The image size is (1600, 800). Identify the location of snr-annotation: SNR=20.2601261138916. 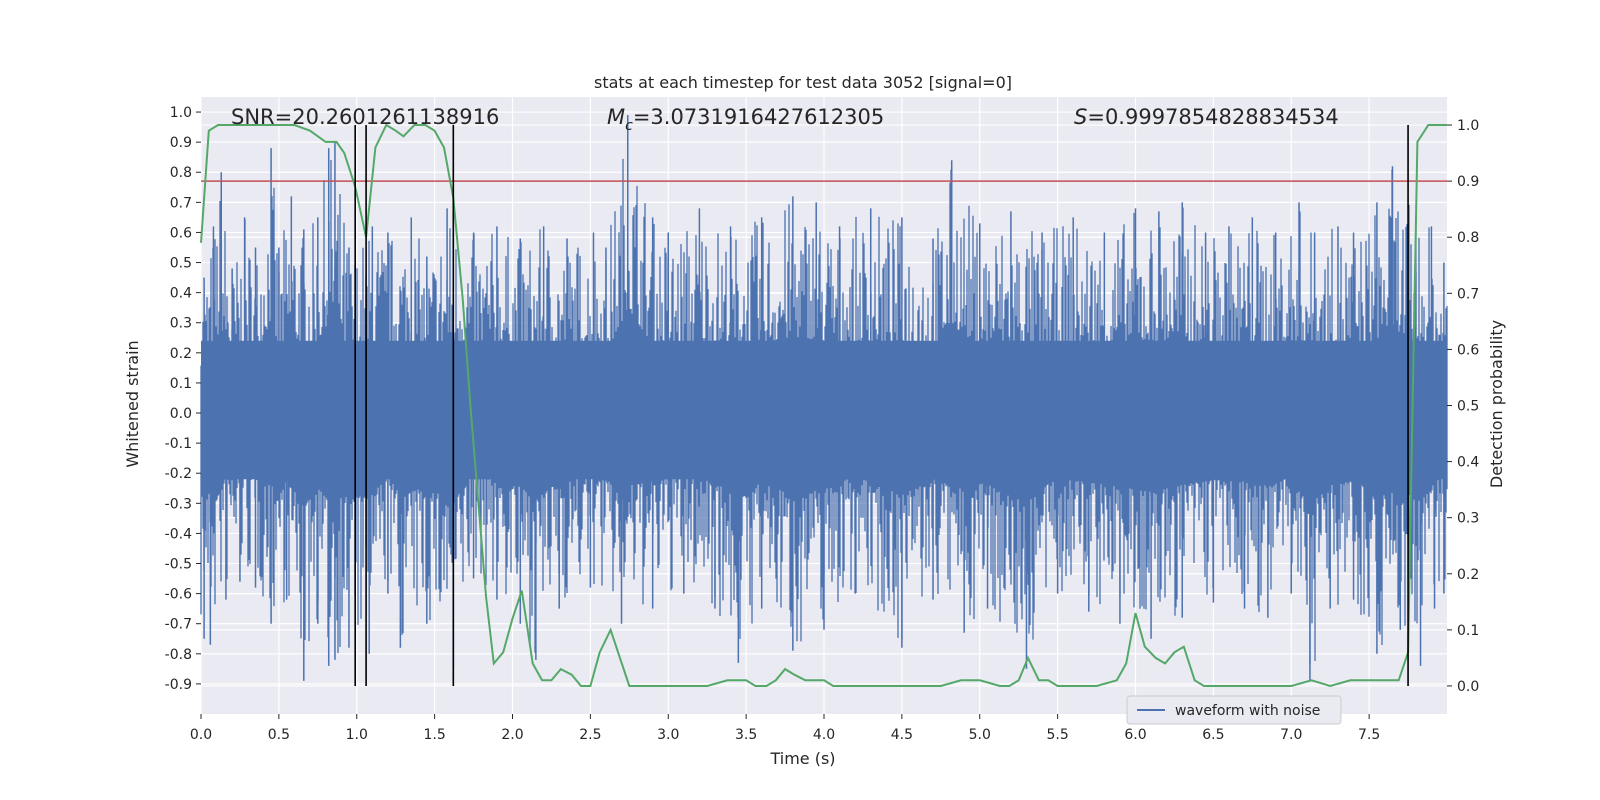
(365, 117).